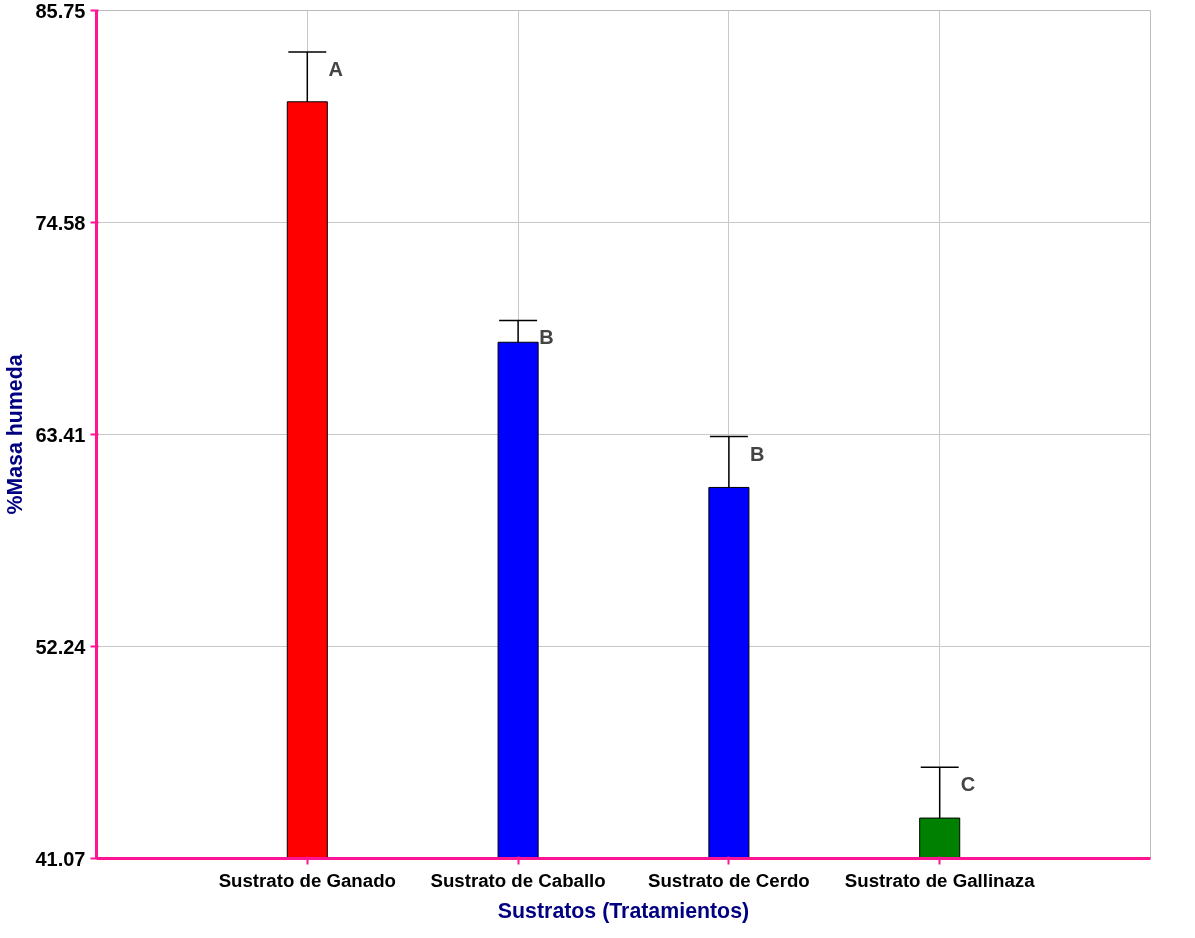  I want to click on y-tick-label: 52.24, so click(61, 646).